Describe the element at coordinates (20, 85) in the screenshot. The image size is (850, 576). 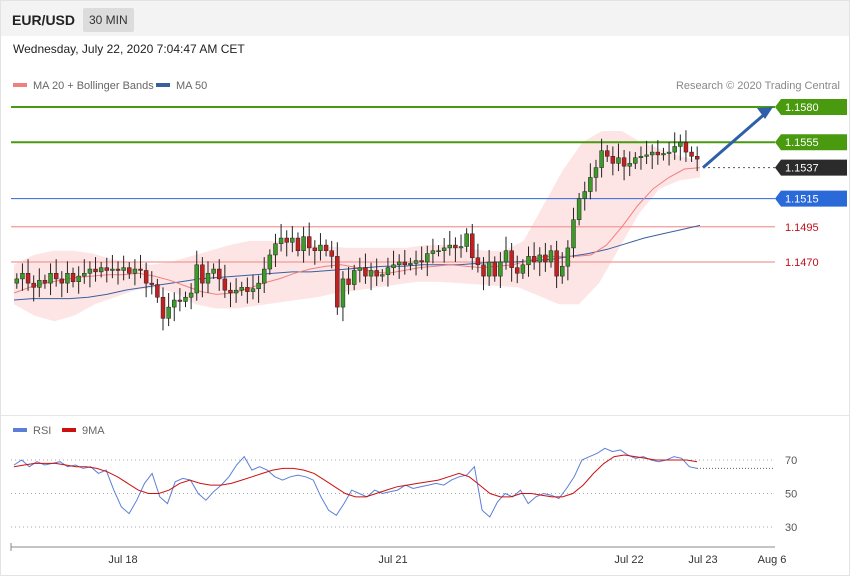
I see `ma20-swatch` at that location.